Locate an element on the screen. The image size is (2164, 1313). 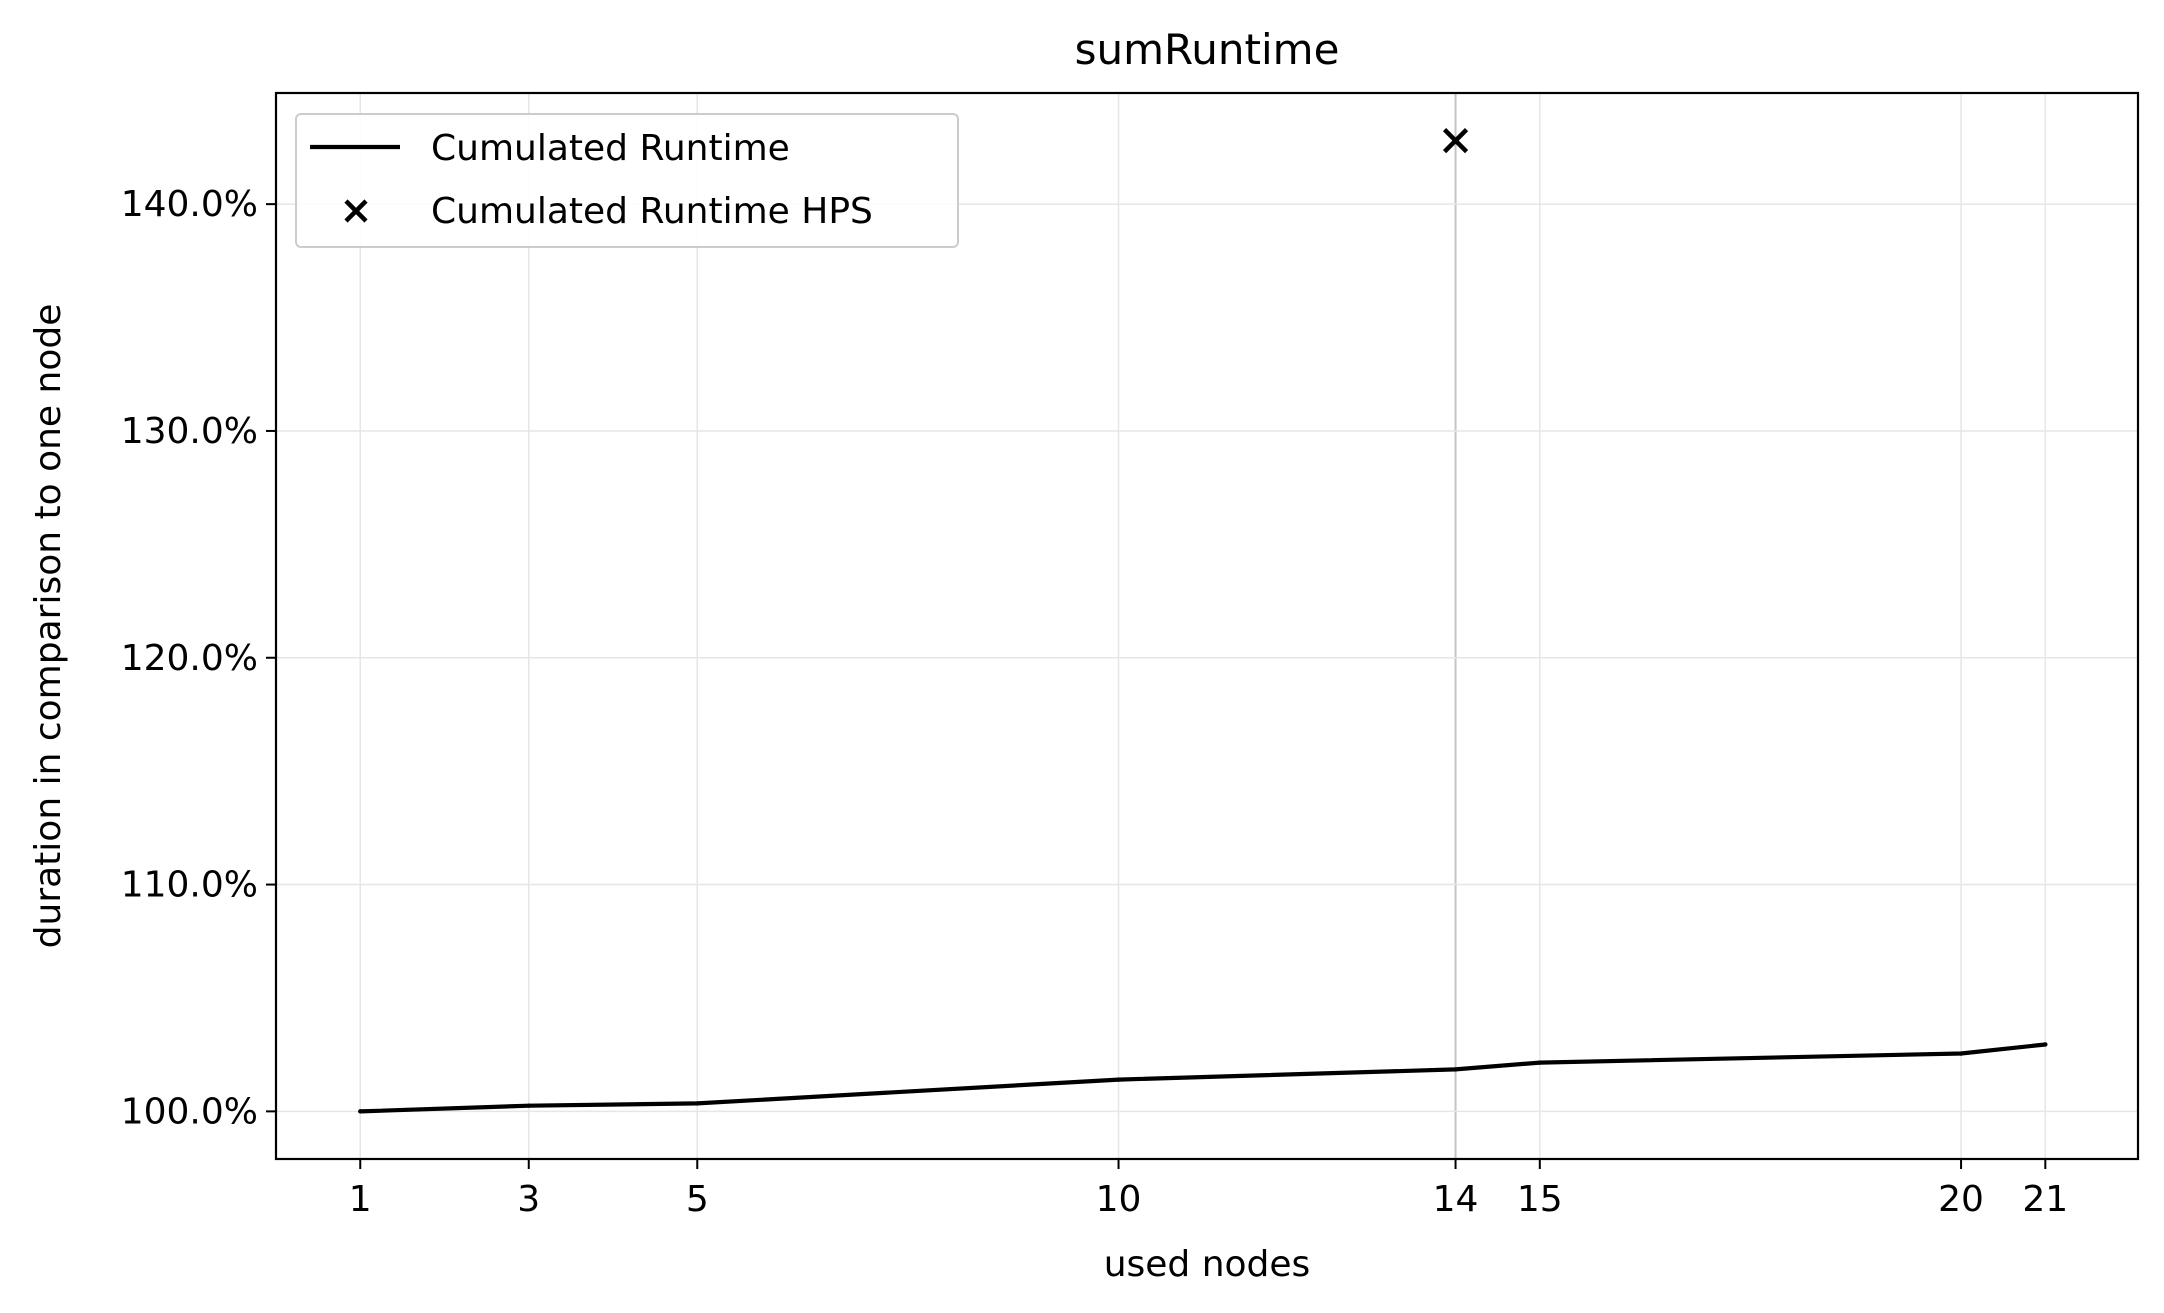
legend-entry-cumulated-runtime-hps: Cumulated Runtime HPS is located at coordinates (652, 211).